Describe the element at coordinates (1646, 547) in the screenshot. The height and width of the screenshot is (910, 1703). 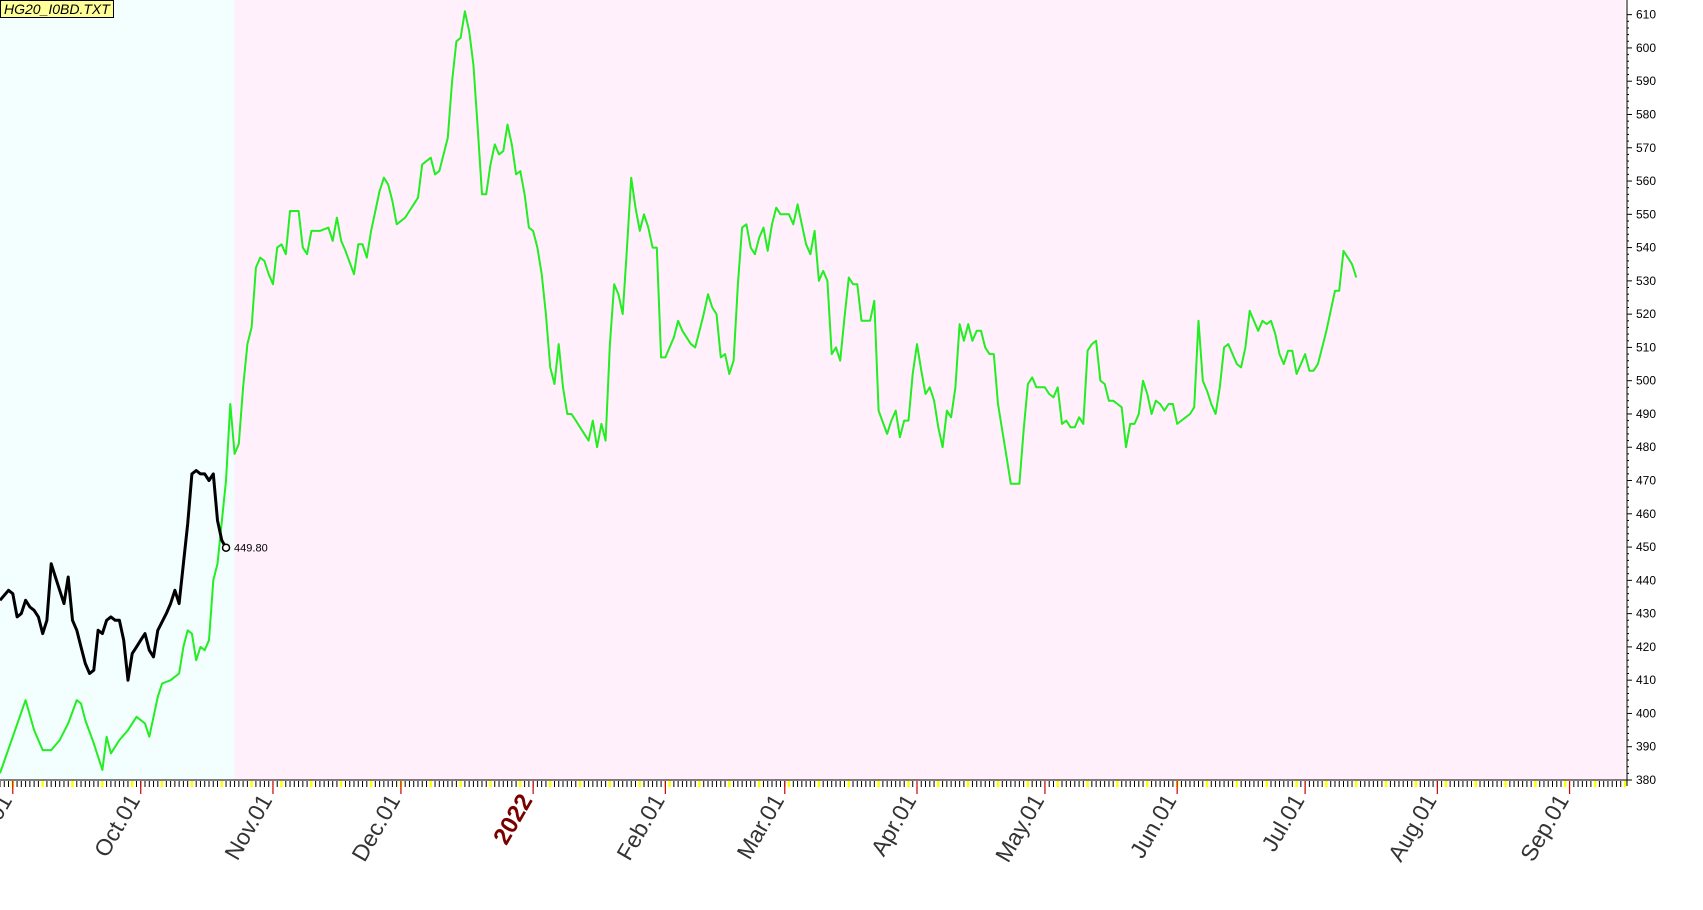
I see `y-tick-label: 450` at that location.